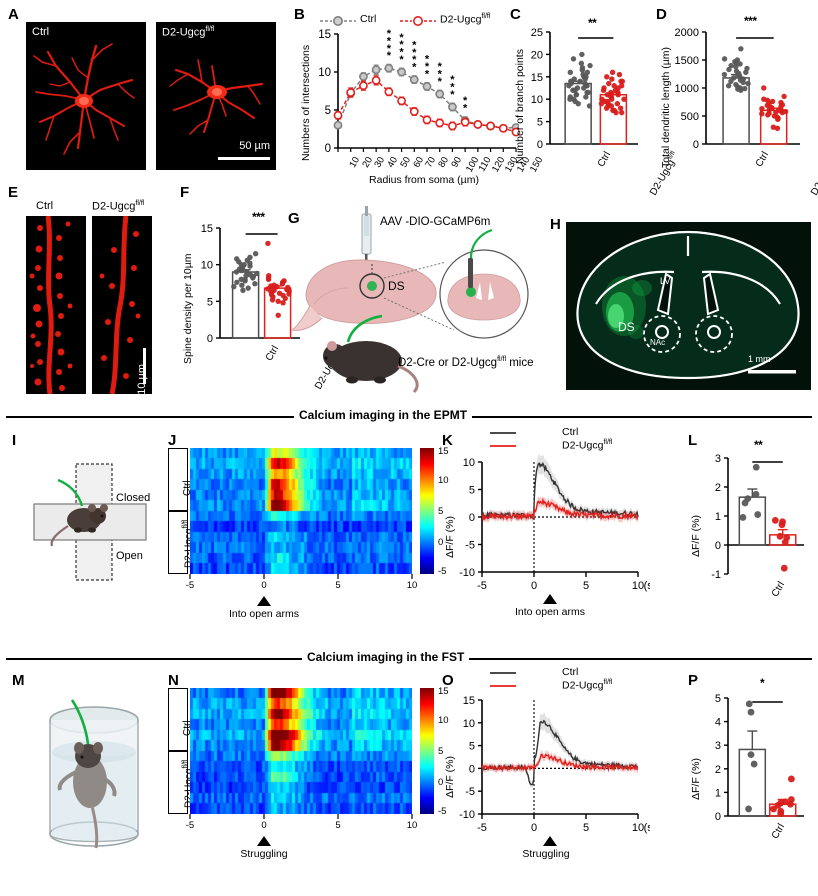 This screenshot has width=818, height=896. What do you see at coordinates (301, 751) in the screenshot?
I see `panel-N-heatmap` at bounding box center [301, 751].